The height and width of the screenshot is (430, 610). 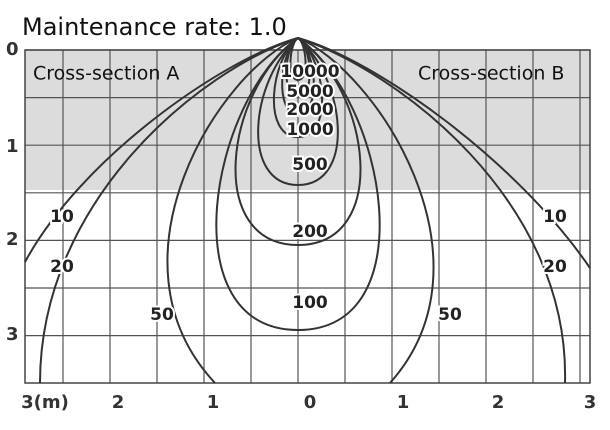 I want to click on section-label: Cross-section B, so click(x=491, y=74).